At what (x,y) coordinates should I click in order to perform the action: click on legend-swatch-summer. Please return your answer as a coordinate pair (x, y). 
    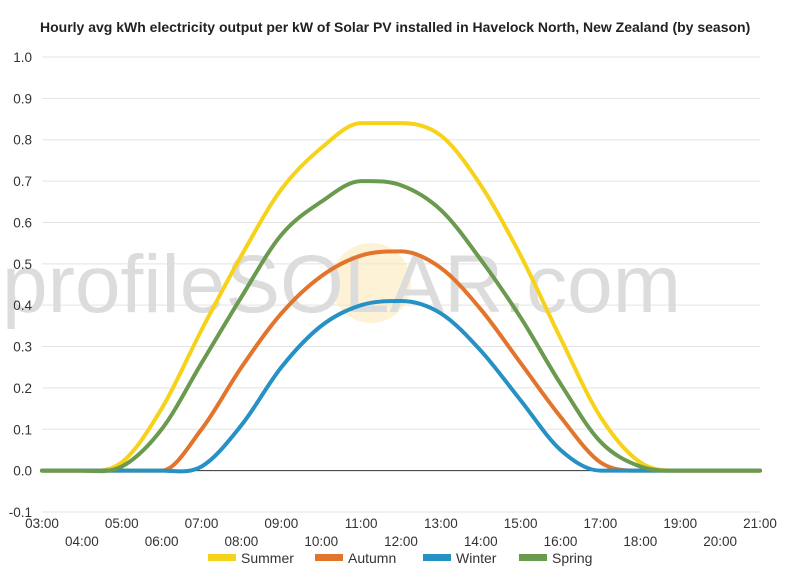
    Looking at the image, I should click on (222, 557).